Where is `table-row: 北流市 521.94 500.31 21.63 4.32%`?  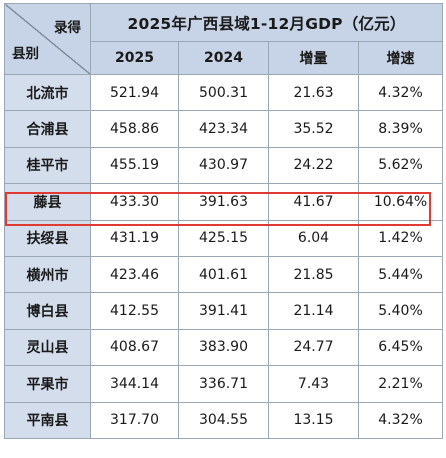 table-row: 北流市 521.94 500.31 21.63 4.32% is located at coordinates (224, 92).